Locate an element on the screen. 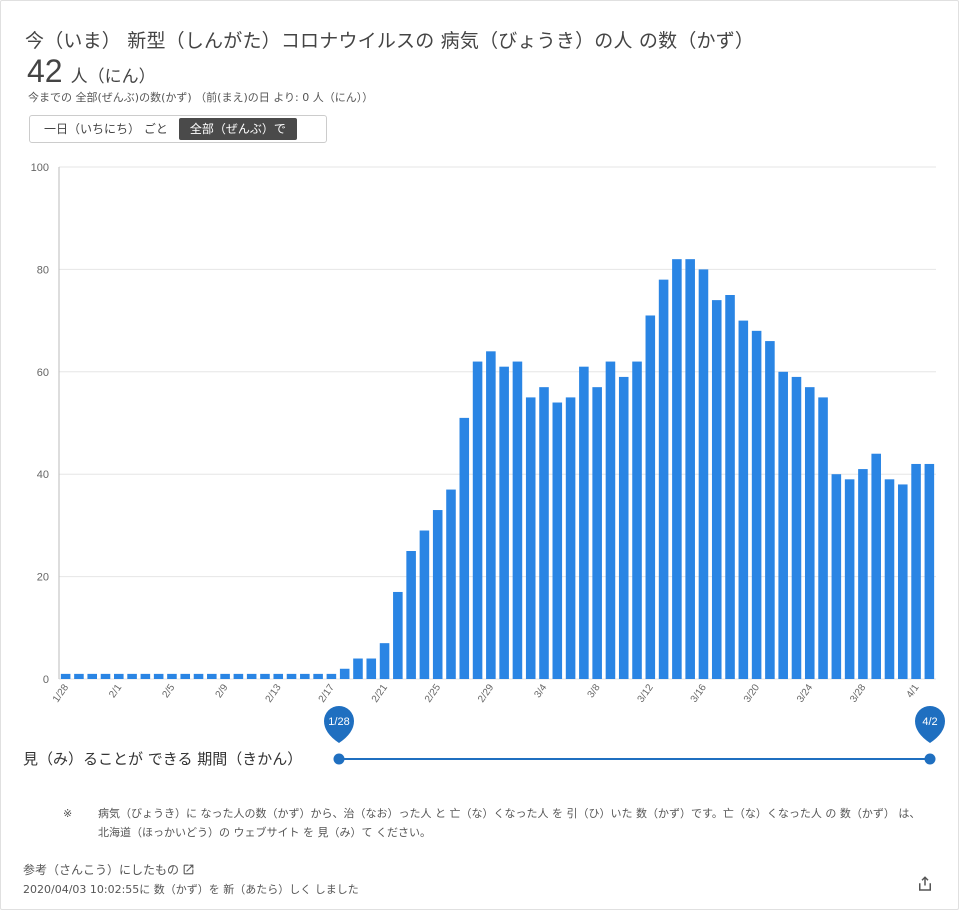  slider-end-knob is located at coordinates (930, 759).